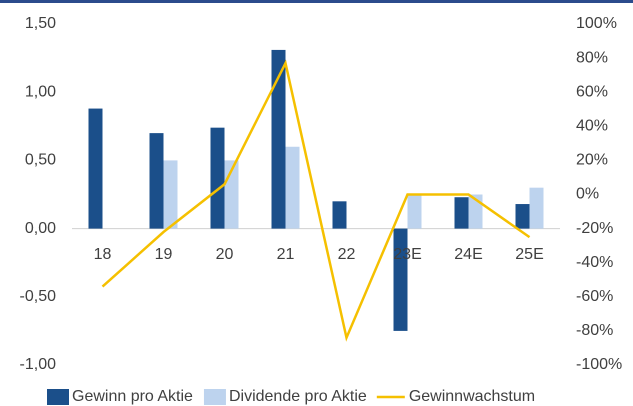 The width and height of the screenshot is (633, 406). What do you see at coordinates (286, 254) in the screenshot?
I see `x-tick-label: 21` at bounding box center [286, 254].